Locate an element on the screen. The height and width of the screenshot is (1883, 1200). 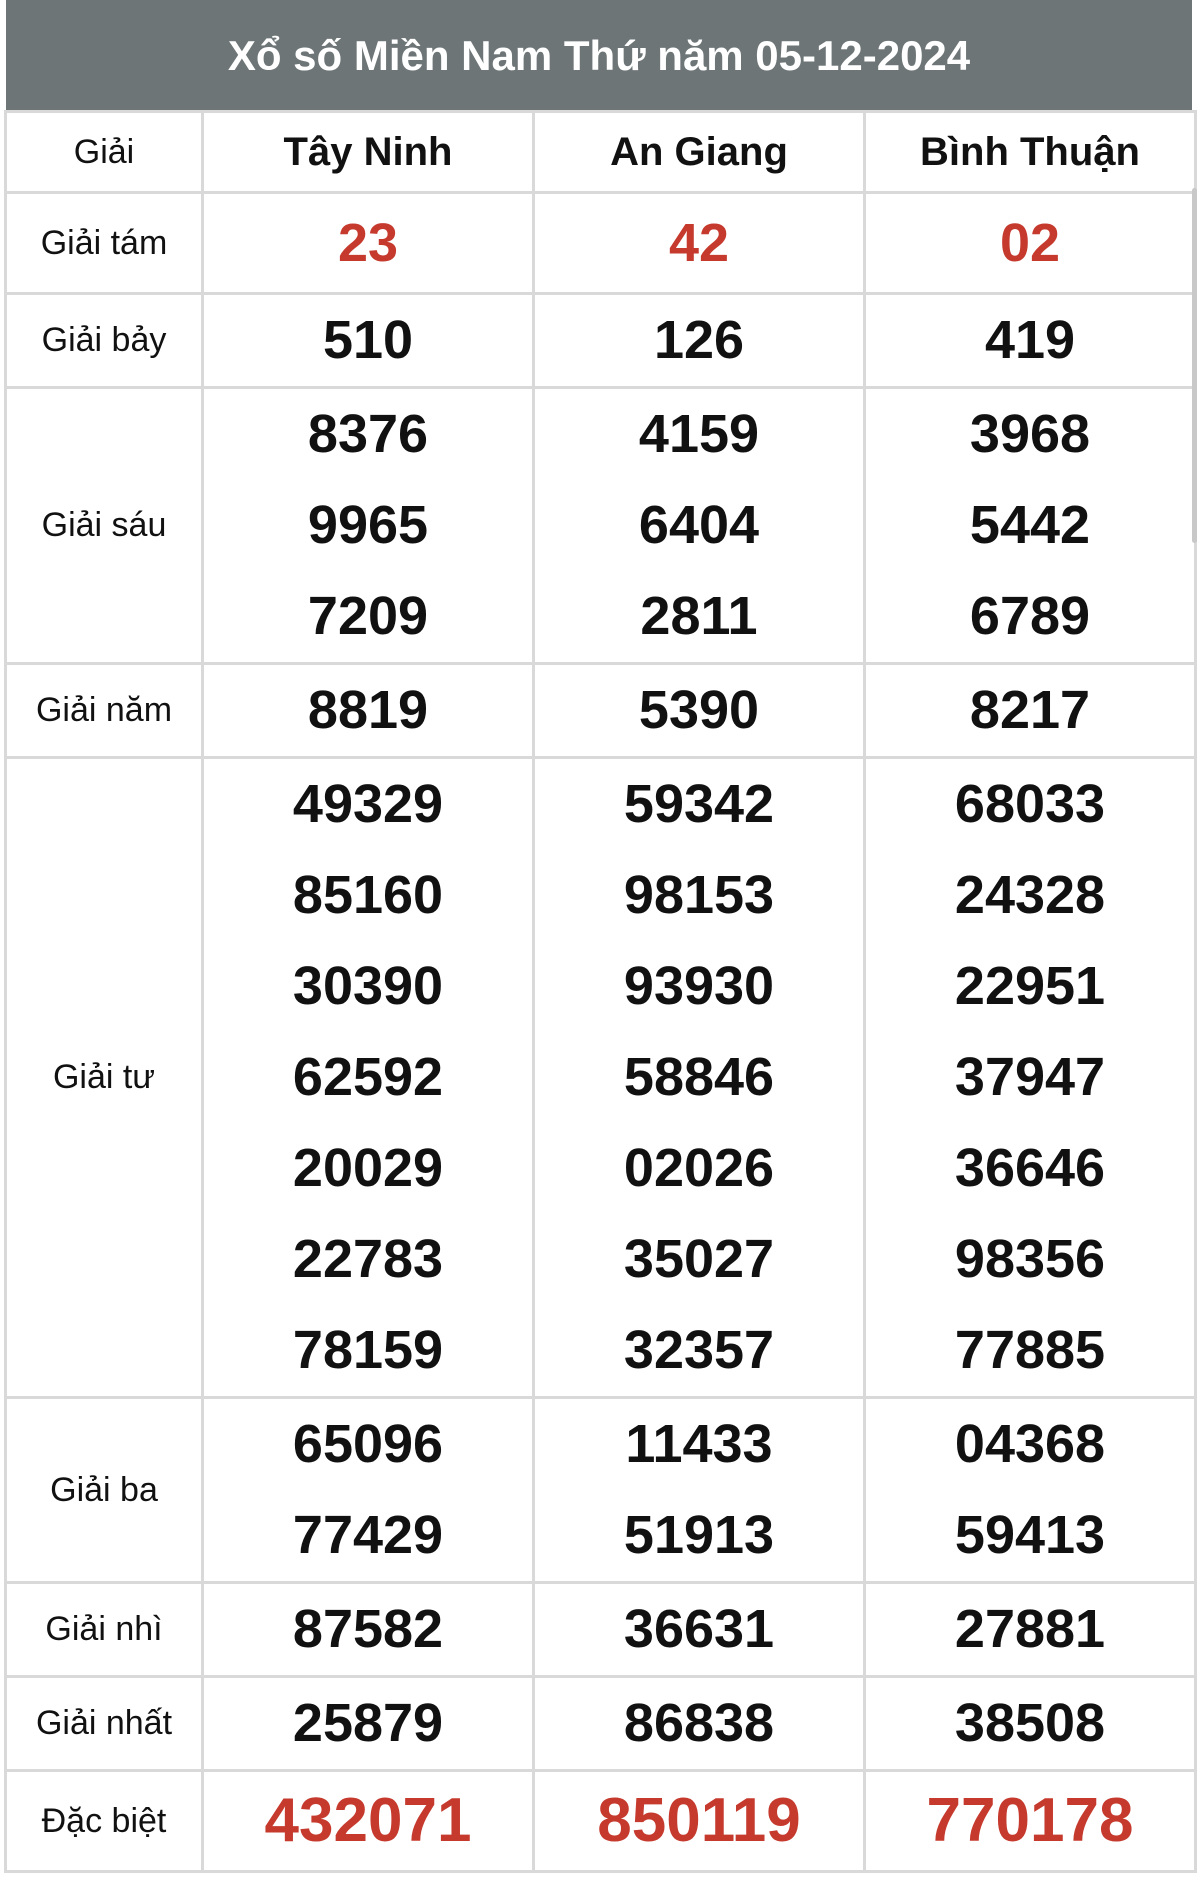
prize-label: Đặc biệt is located at coordinates (104, 1821).